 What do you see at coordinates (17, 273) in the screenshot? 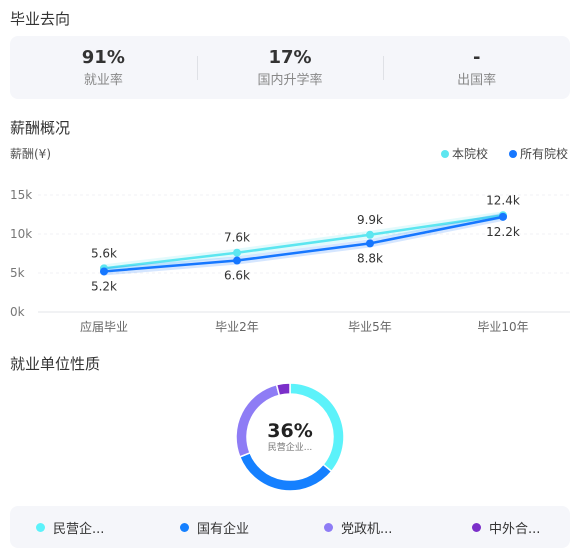
I see `y-tick-label: 5k` at bounding box center [17, 273].